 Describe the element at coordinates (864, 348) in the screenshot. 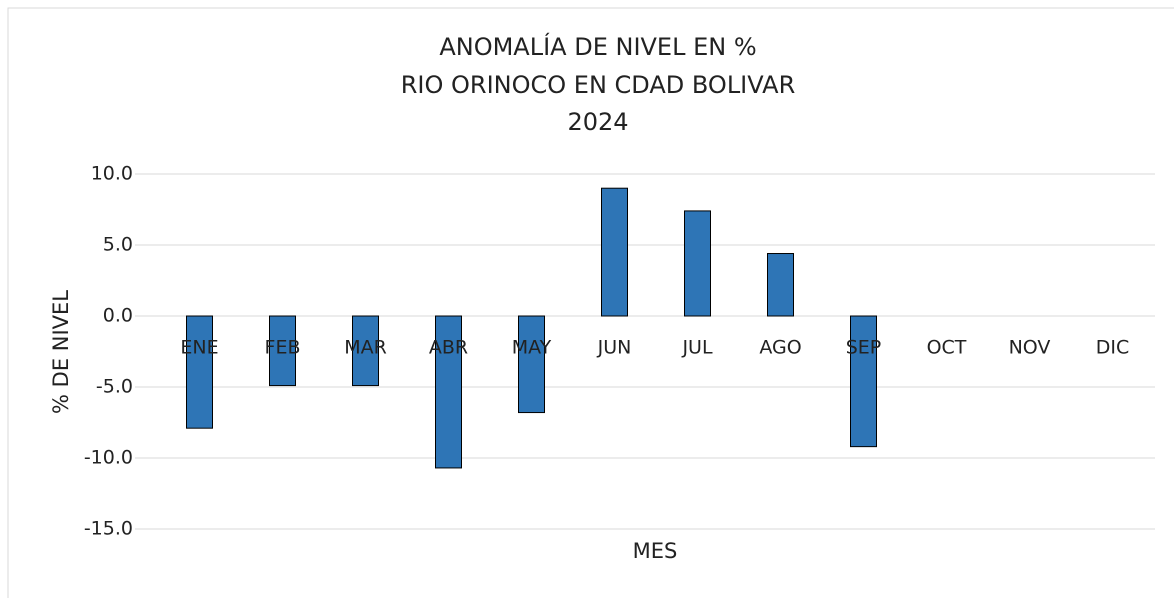

I see `x-tick-label: SEP` at that location.